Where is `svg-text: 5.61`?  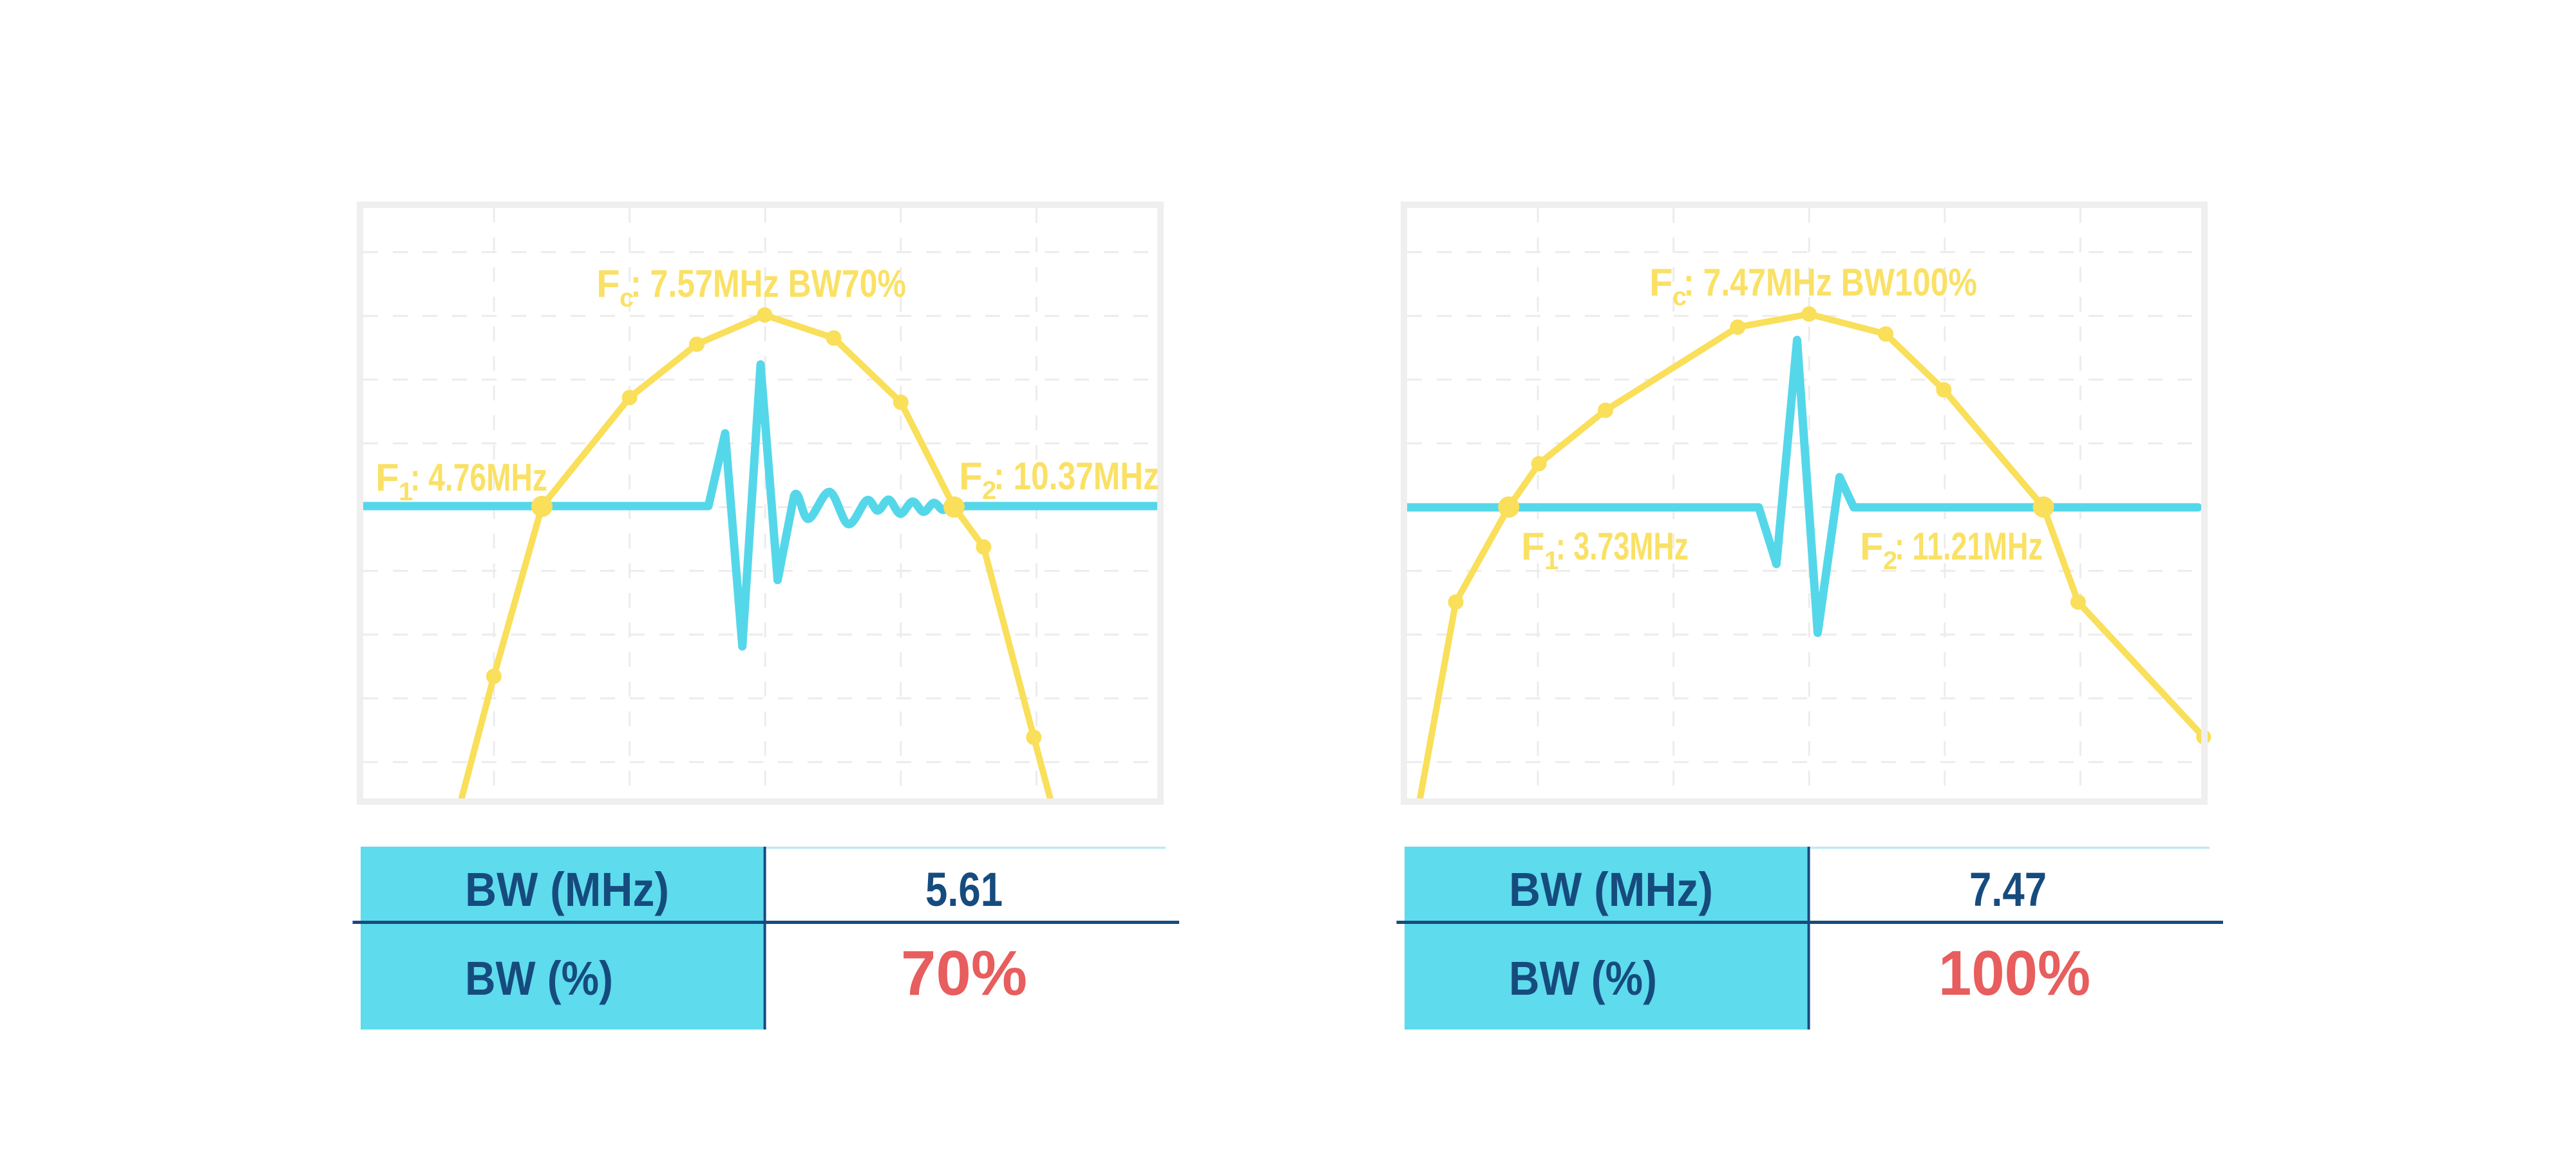
svg-text: 5.61 is located at coordinates (964, 889).